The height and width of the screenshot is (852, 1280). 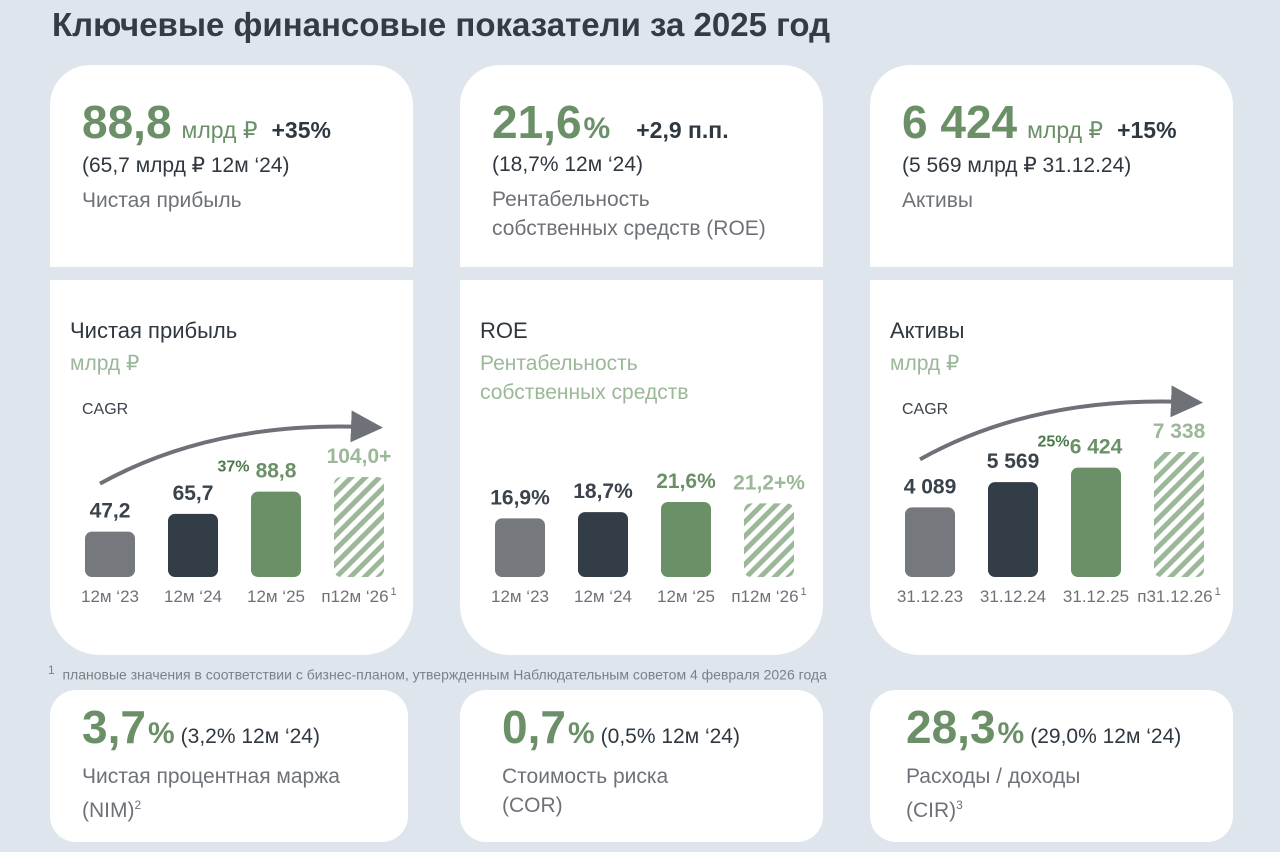 I want to click on value-label: 47,2, so click(x=110, y=511).